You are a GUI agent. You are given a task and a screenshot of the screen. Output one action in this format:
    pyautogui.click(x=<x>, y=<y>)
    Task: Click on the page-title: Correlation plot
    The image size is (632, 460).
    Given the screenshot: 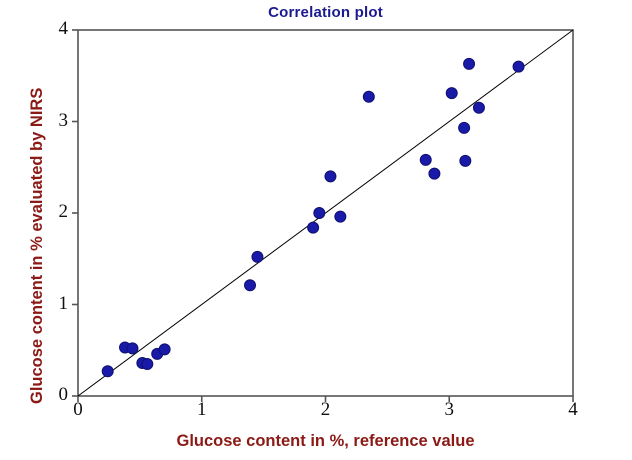 What is the action you would take?
    pyautogui.click(x=325, y=12)
    